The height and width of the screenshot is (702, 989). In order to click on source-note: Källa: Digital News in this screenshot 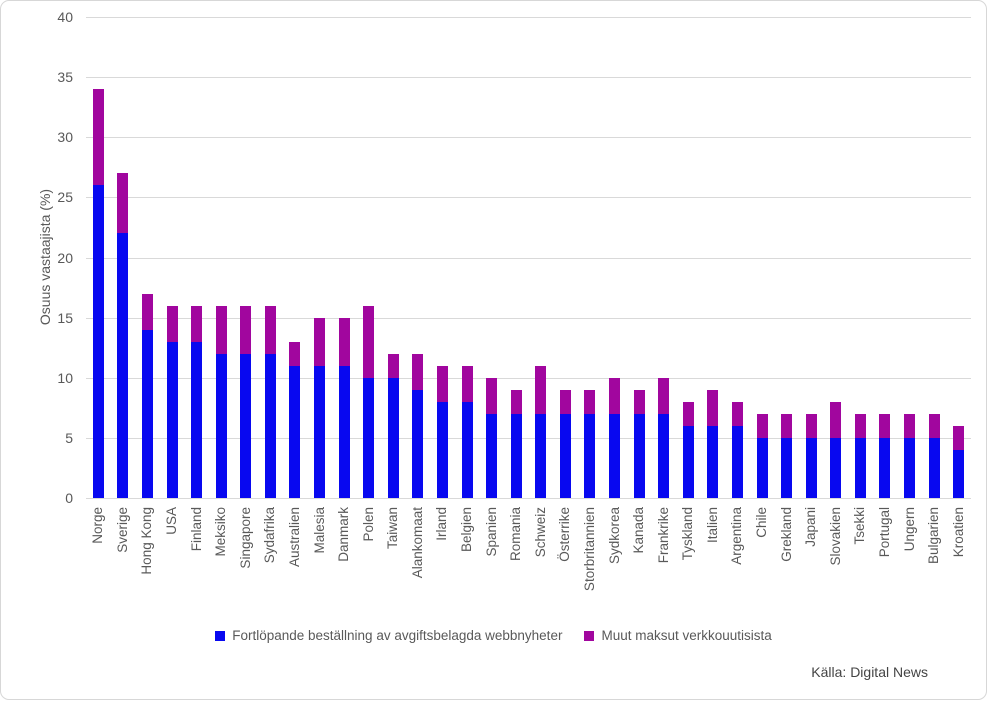, I will do `click(869, 672)`.